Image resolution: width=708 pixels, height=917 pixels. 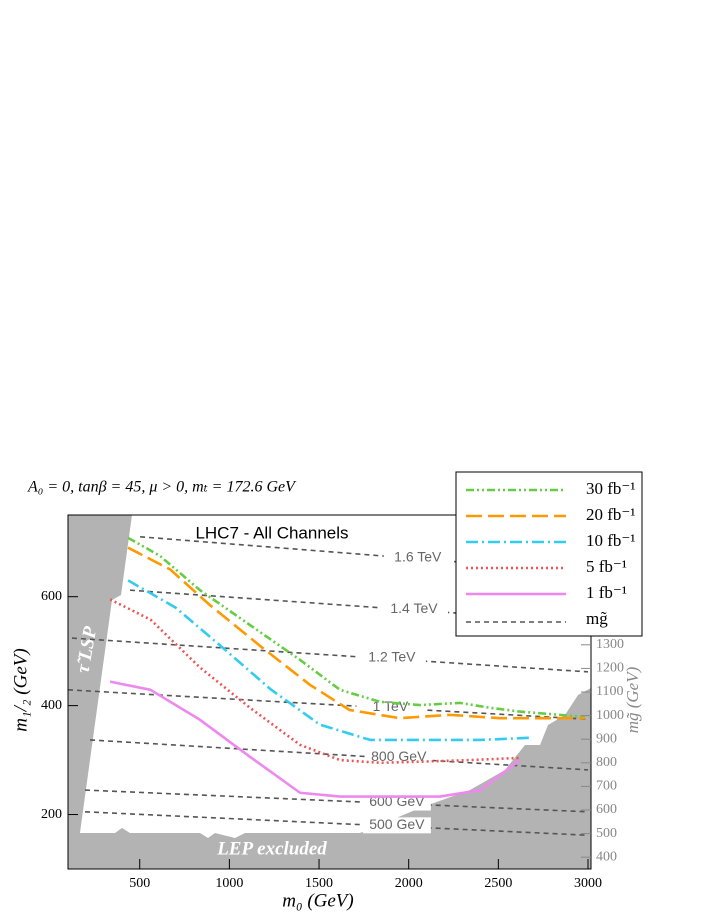 I want to click on x-axis-label: m₀ (GeV), so click(x=318, y=900).